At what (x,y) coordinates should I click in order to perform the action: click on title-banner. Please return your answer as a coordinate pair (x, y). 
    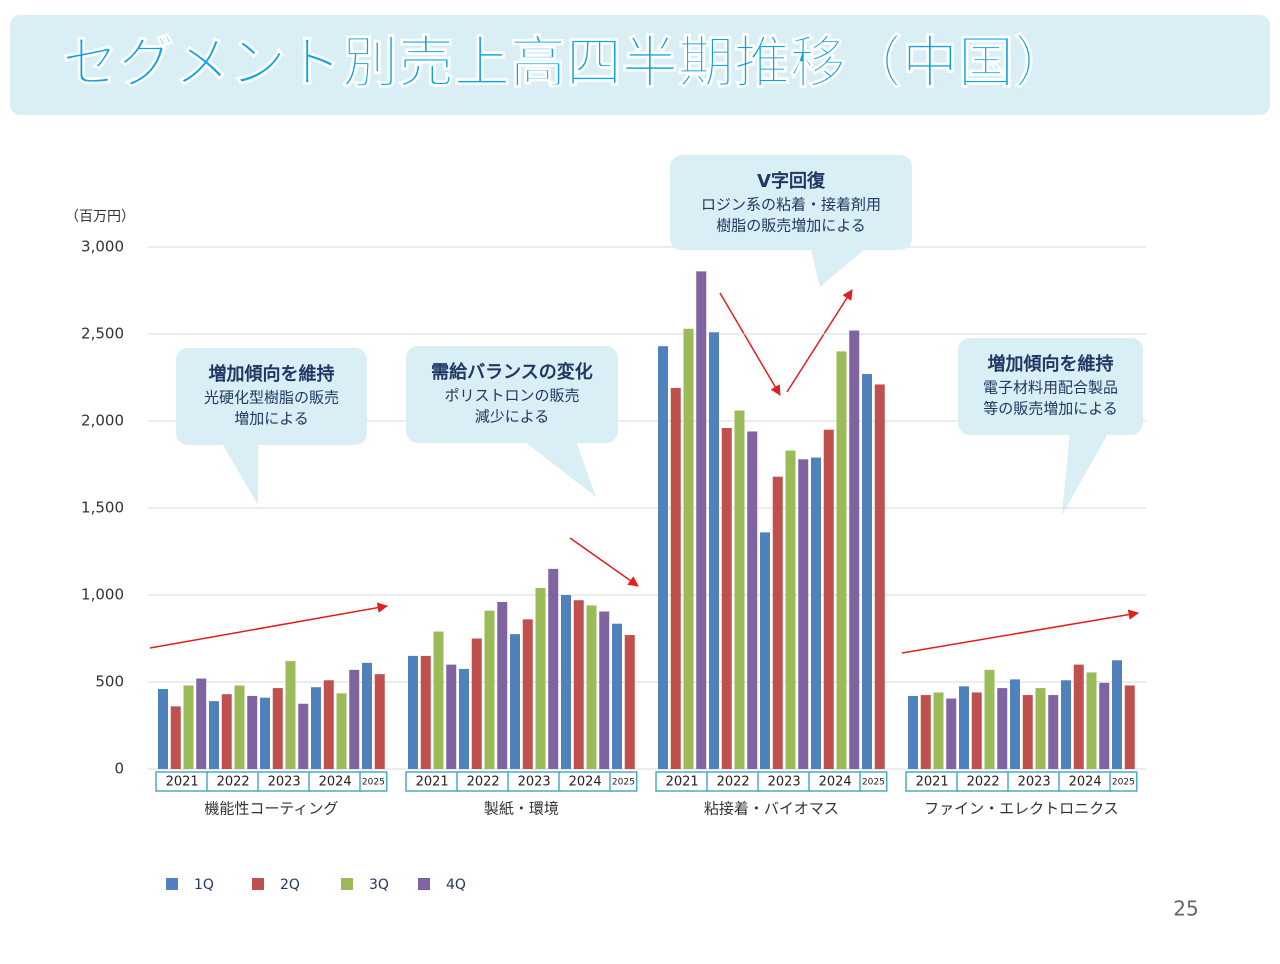
    Looking at the image, I should click on (640, 65).